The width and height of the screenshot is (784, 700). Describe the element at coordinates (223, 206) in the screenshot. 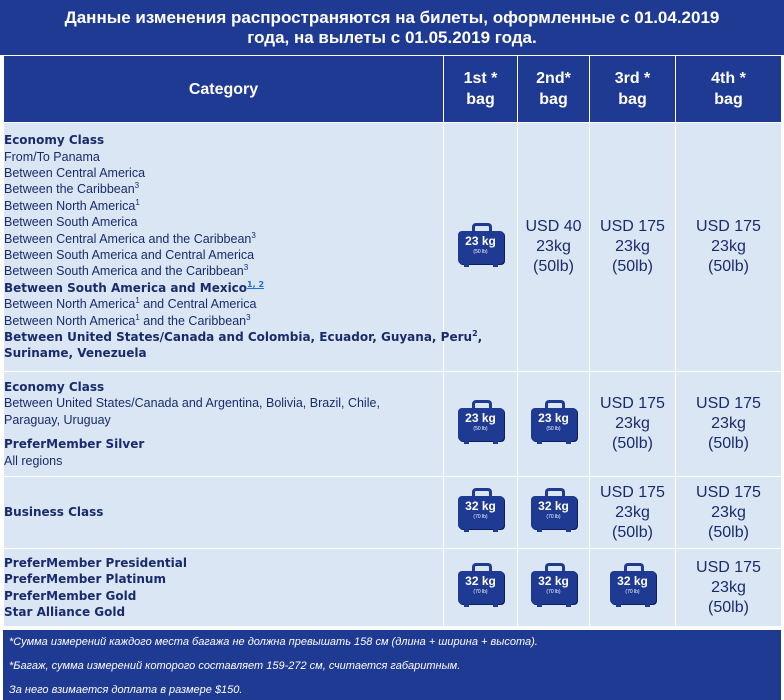

I see `category-line: Between North America1` at that location.